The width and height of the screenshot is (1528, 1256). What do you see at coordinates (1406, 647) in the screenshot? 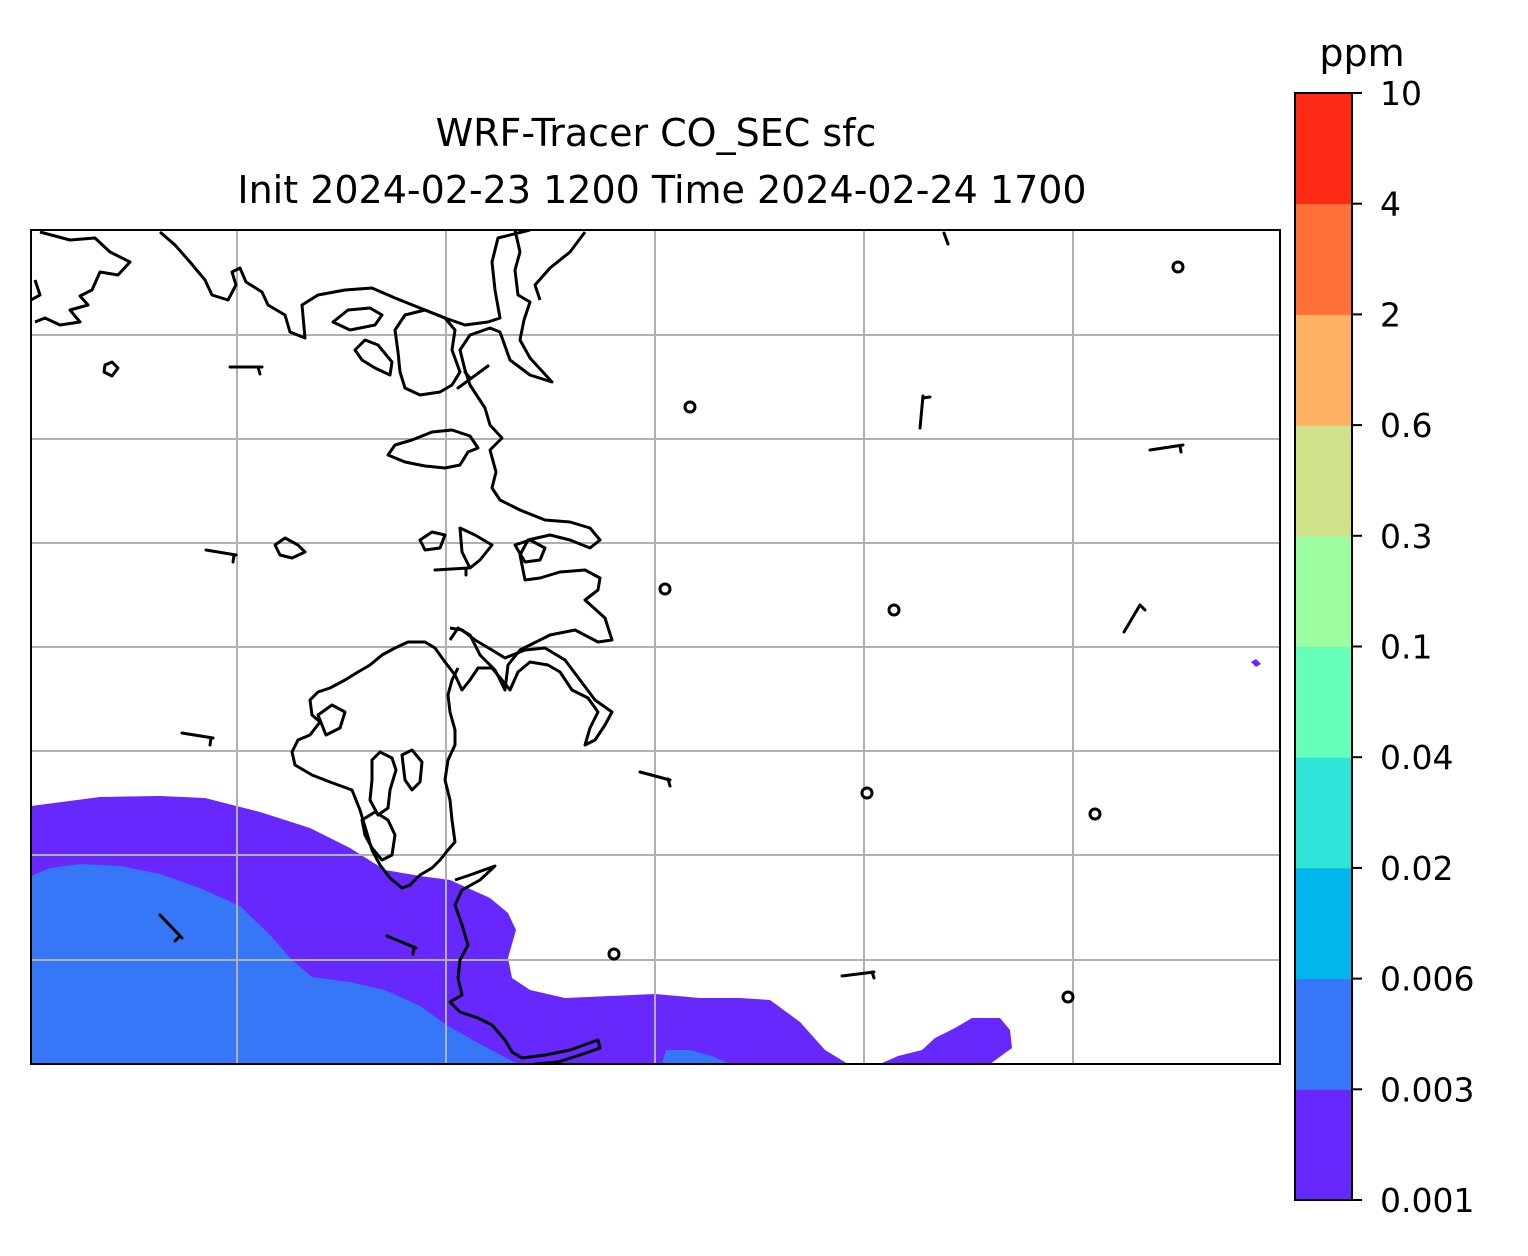
I see `colorbar-tick-label: 0.1` at bounding box center [1406, 647].